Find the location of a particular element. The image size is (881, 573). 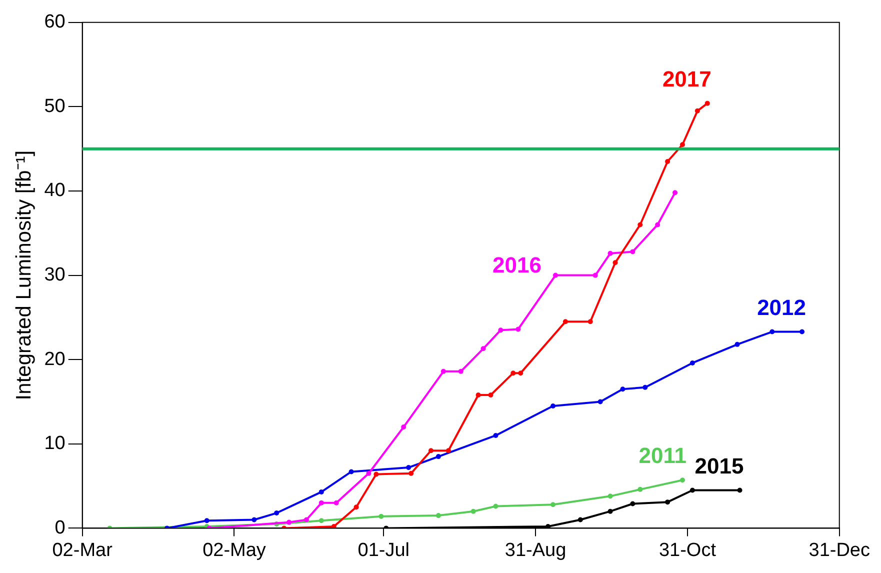

x-tick-label: 02-May is located at coordinates (234, 550).